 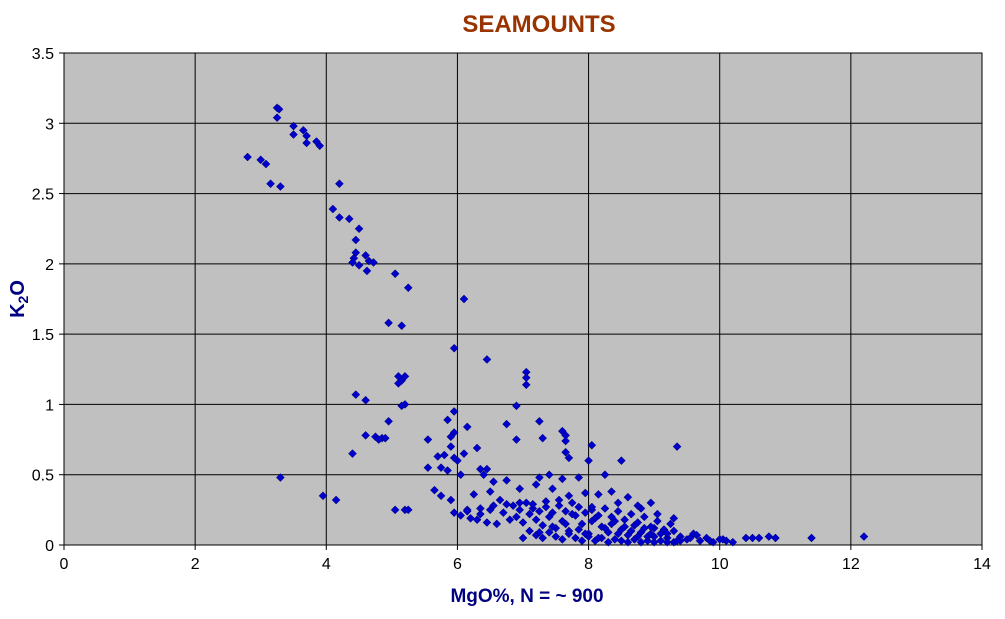 What do you see at coordinates (326, 564) in the screenshot?
I see `x-tick-label: 4` at bounding box center [326, 564].